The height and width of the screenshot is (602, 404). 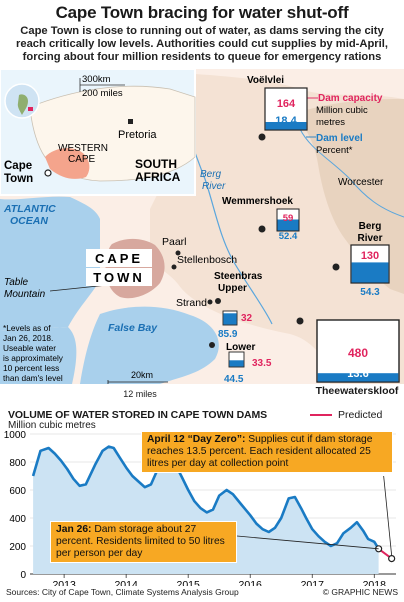 I want to click on dam-lower-marker, so click(x=212, y=345).